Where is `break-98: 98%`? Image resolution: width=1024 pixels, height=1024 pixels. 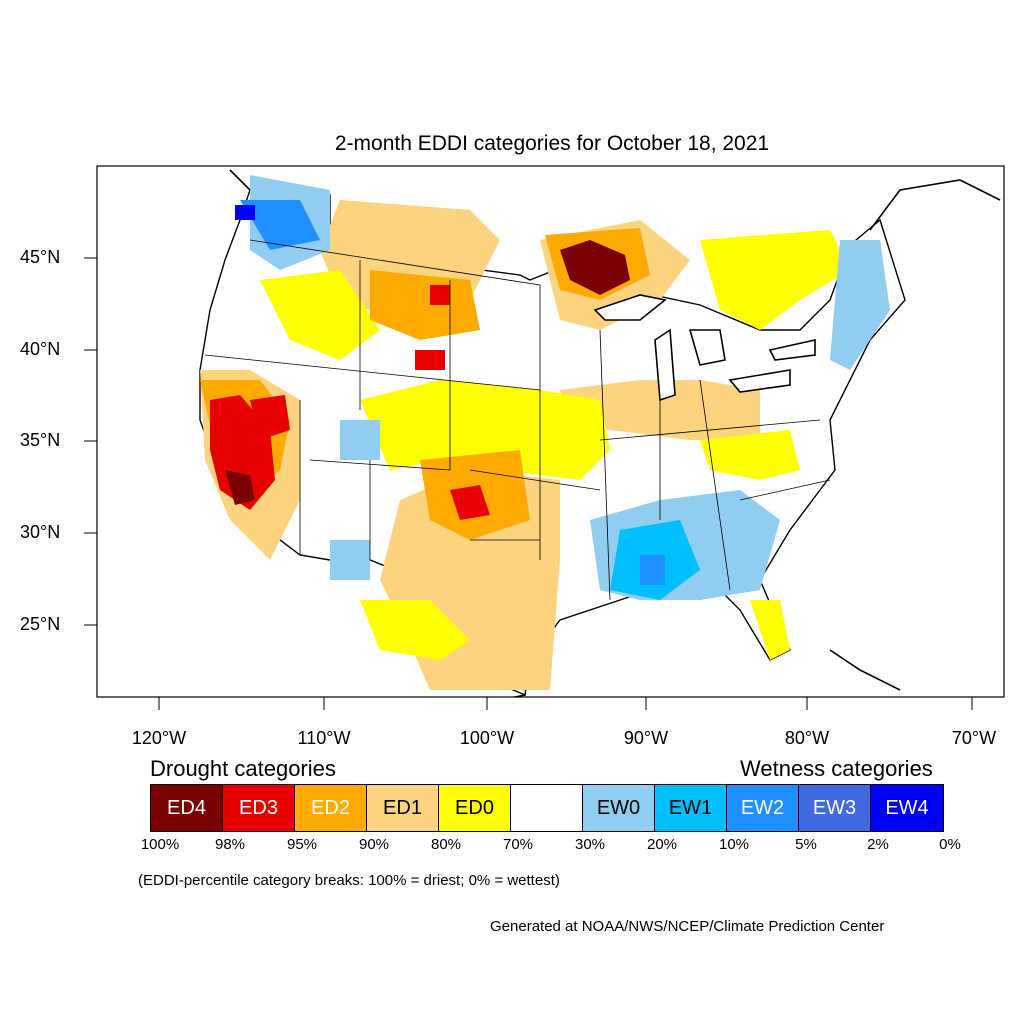 break-98: 98% is located at coordinates (230, 844).